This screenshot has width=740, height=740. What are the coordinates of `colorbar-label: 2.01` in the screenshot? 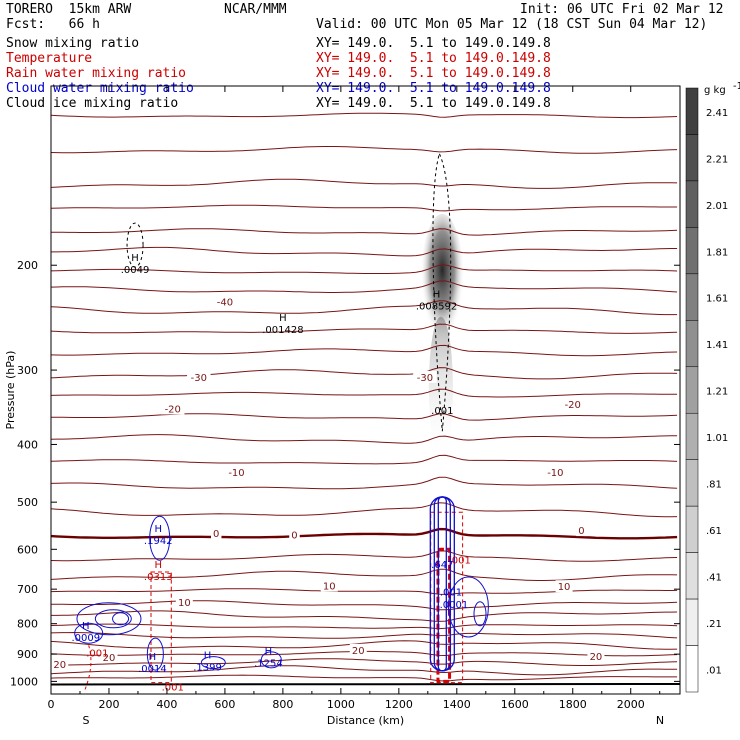 It's located at (717, 206).